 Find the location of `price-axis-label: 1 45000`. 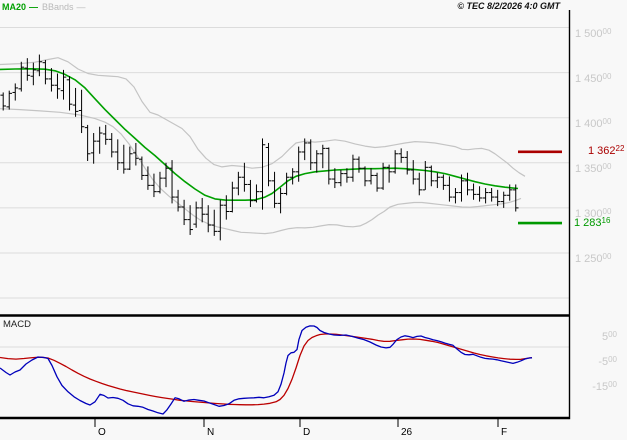

price-axis-label: 1 45000 is located at coordinates (593, 78).